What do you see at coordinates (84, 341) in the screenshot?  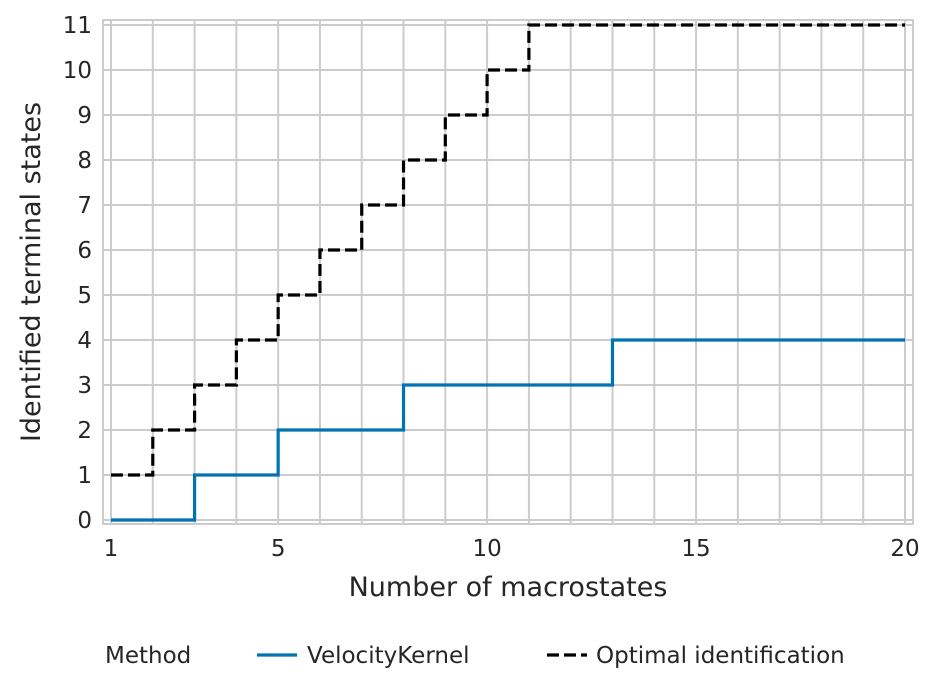 I see `y-tick-label: 4` at bounding box center [84, 341].